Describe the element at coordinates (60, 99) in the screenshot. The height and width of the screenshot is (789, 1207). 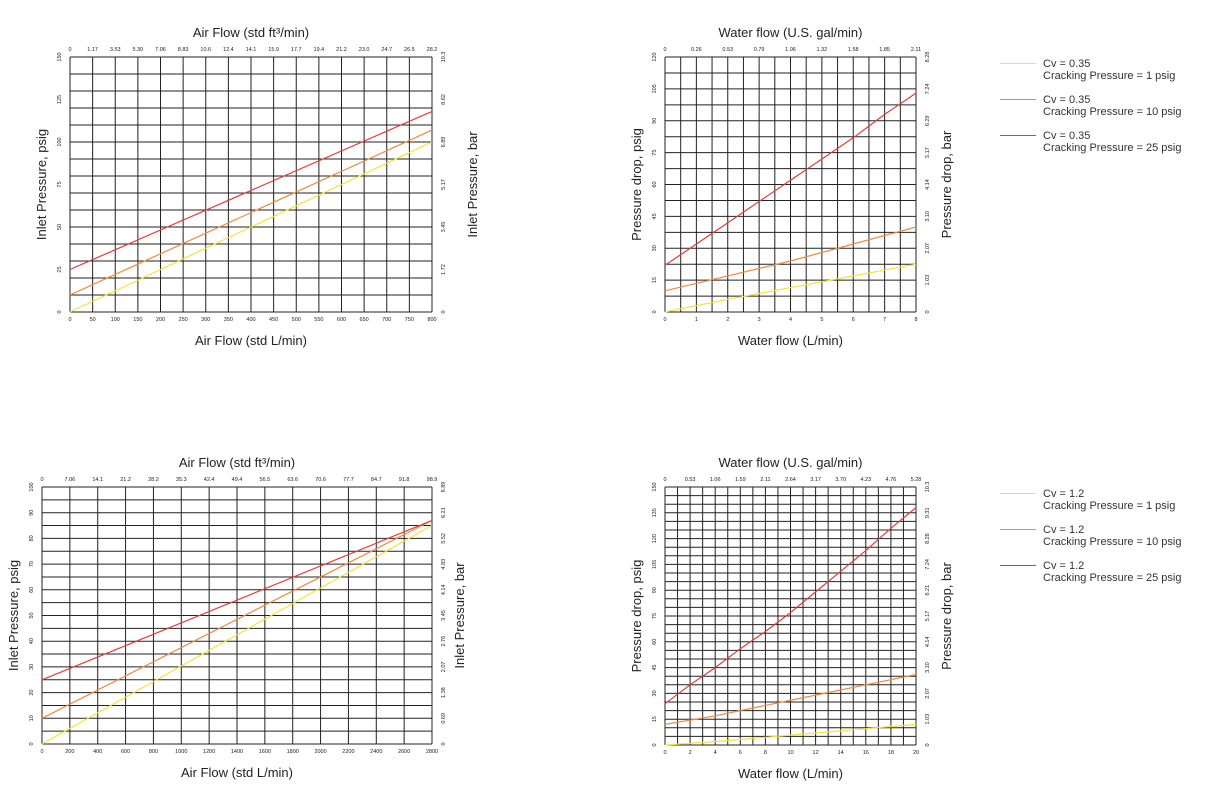
I see `y-tick-label: 125` at that location.